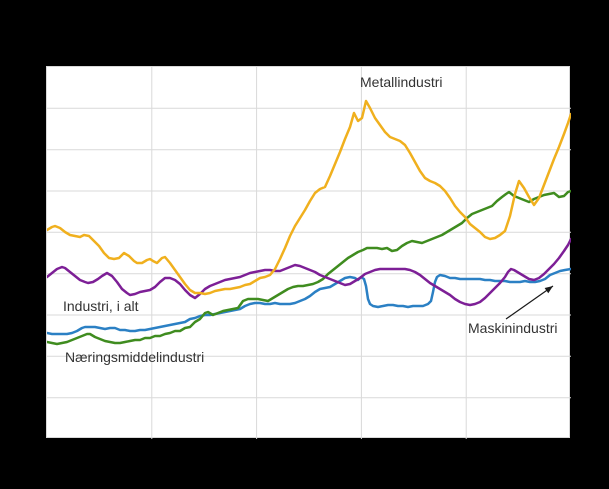 This screenshot has height=489, width=609. What do you see at coordinates (513, 328) in the screenshot?
I see `label-maskinindustri: Maskinindustri` at bounding box center [513, 328].